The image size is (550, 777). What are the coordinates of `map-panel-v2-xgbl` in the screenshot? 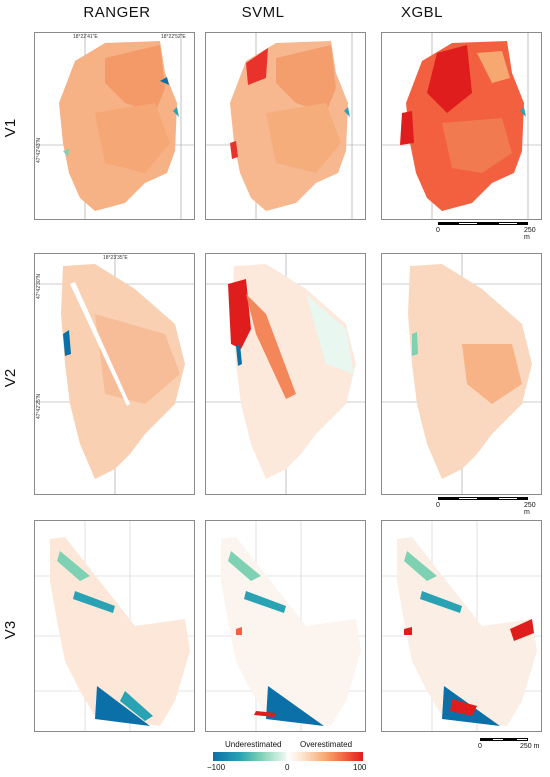 It's located at (461, 374).